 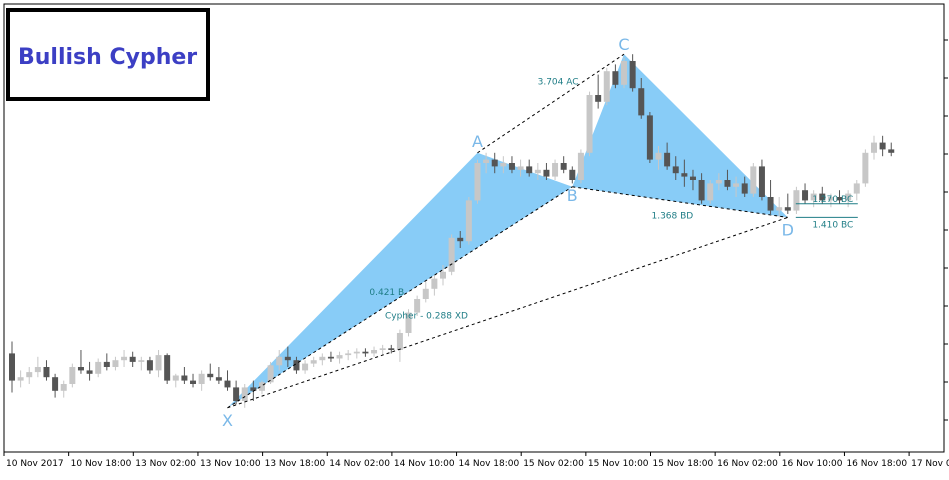 I want to click on point-label-c: C, so click(x=623, y=44).